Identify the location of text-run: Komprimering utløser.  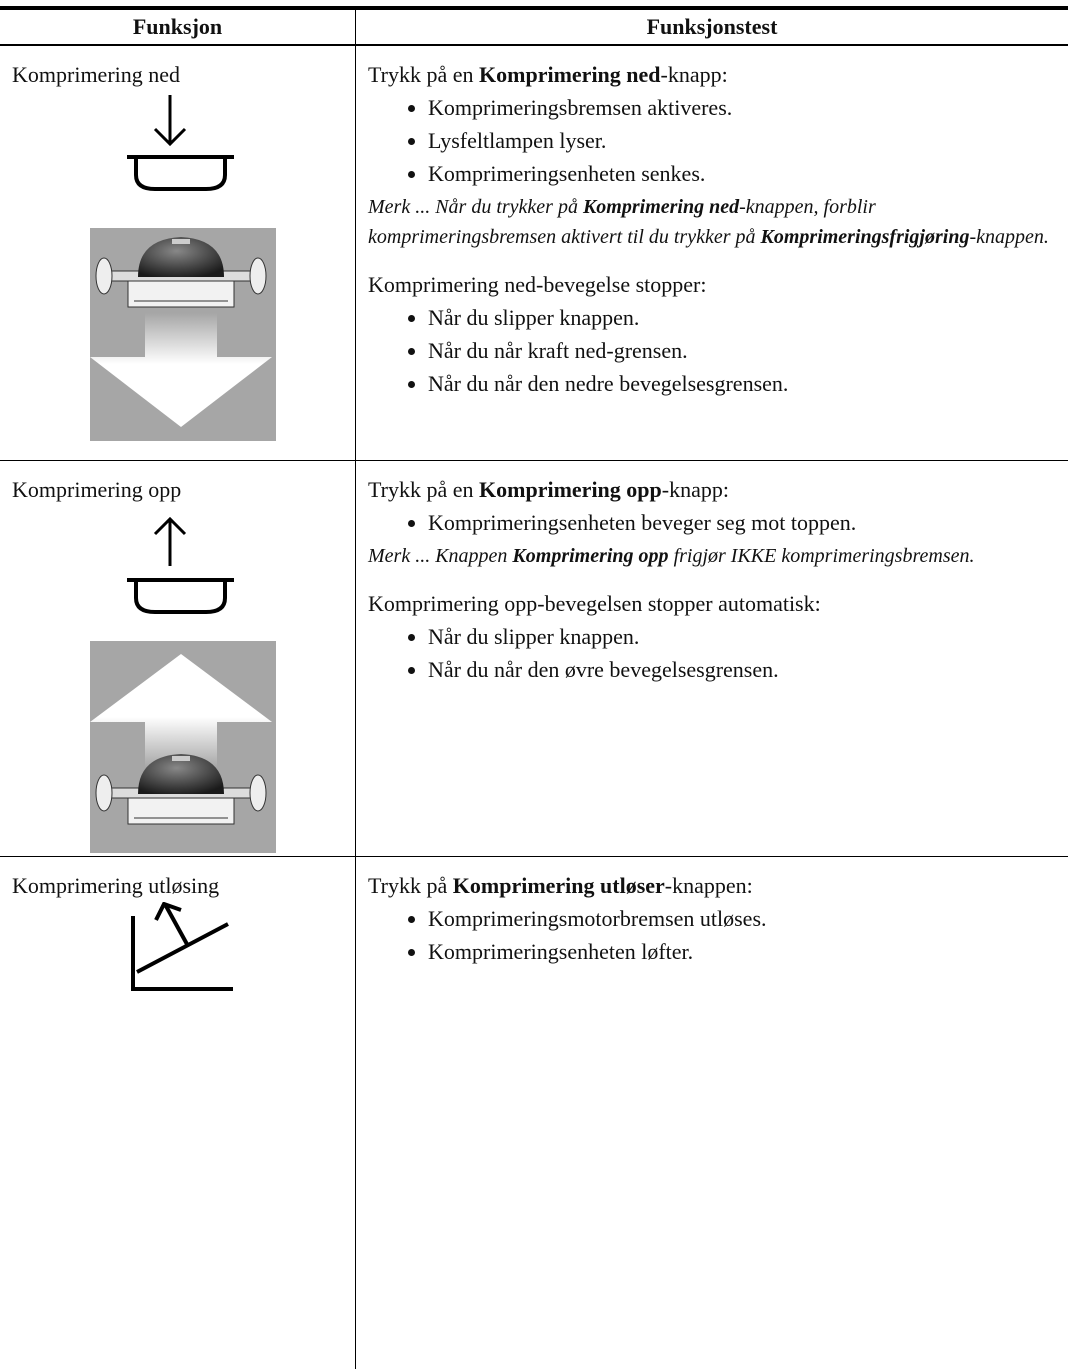
(559, 885).